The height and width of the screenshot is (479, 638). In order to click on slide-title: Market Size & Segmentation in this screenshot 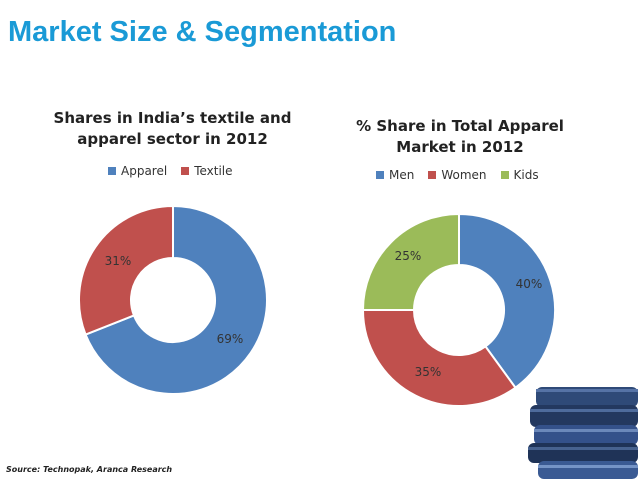, I will do `click(202, 32)`.